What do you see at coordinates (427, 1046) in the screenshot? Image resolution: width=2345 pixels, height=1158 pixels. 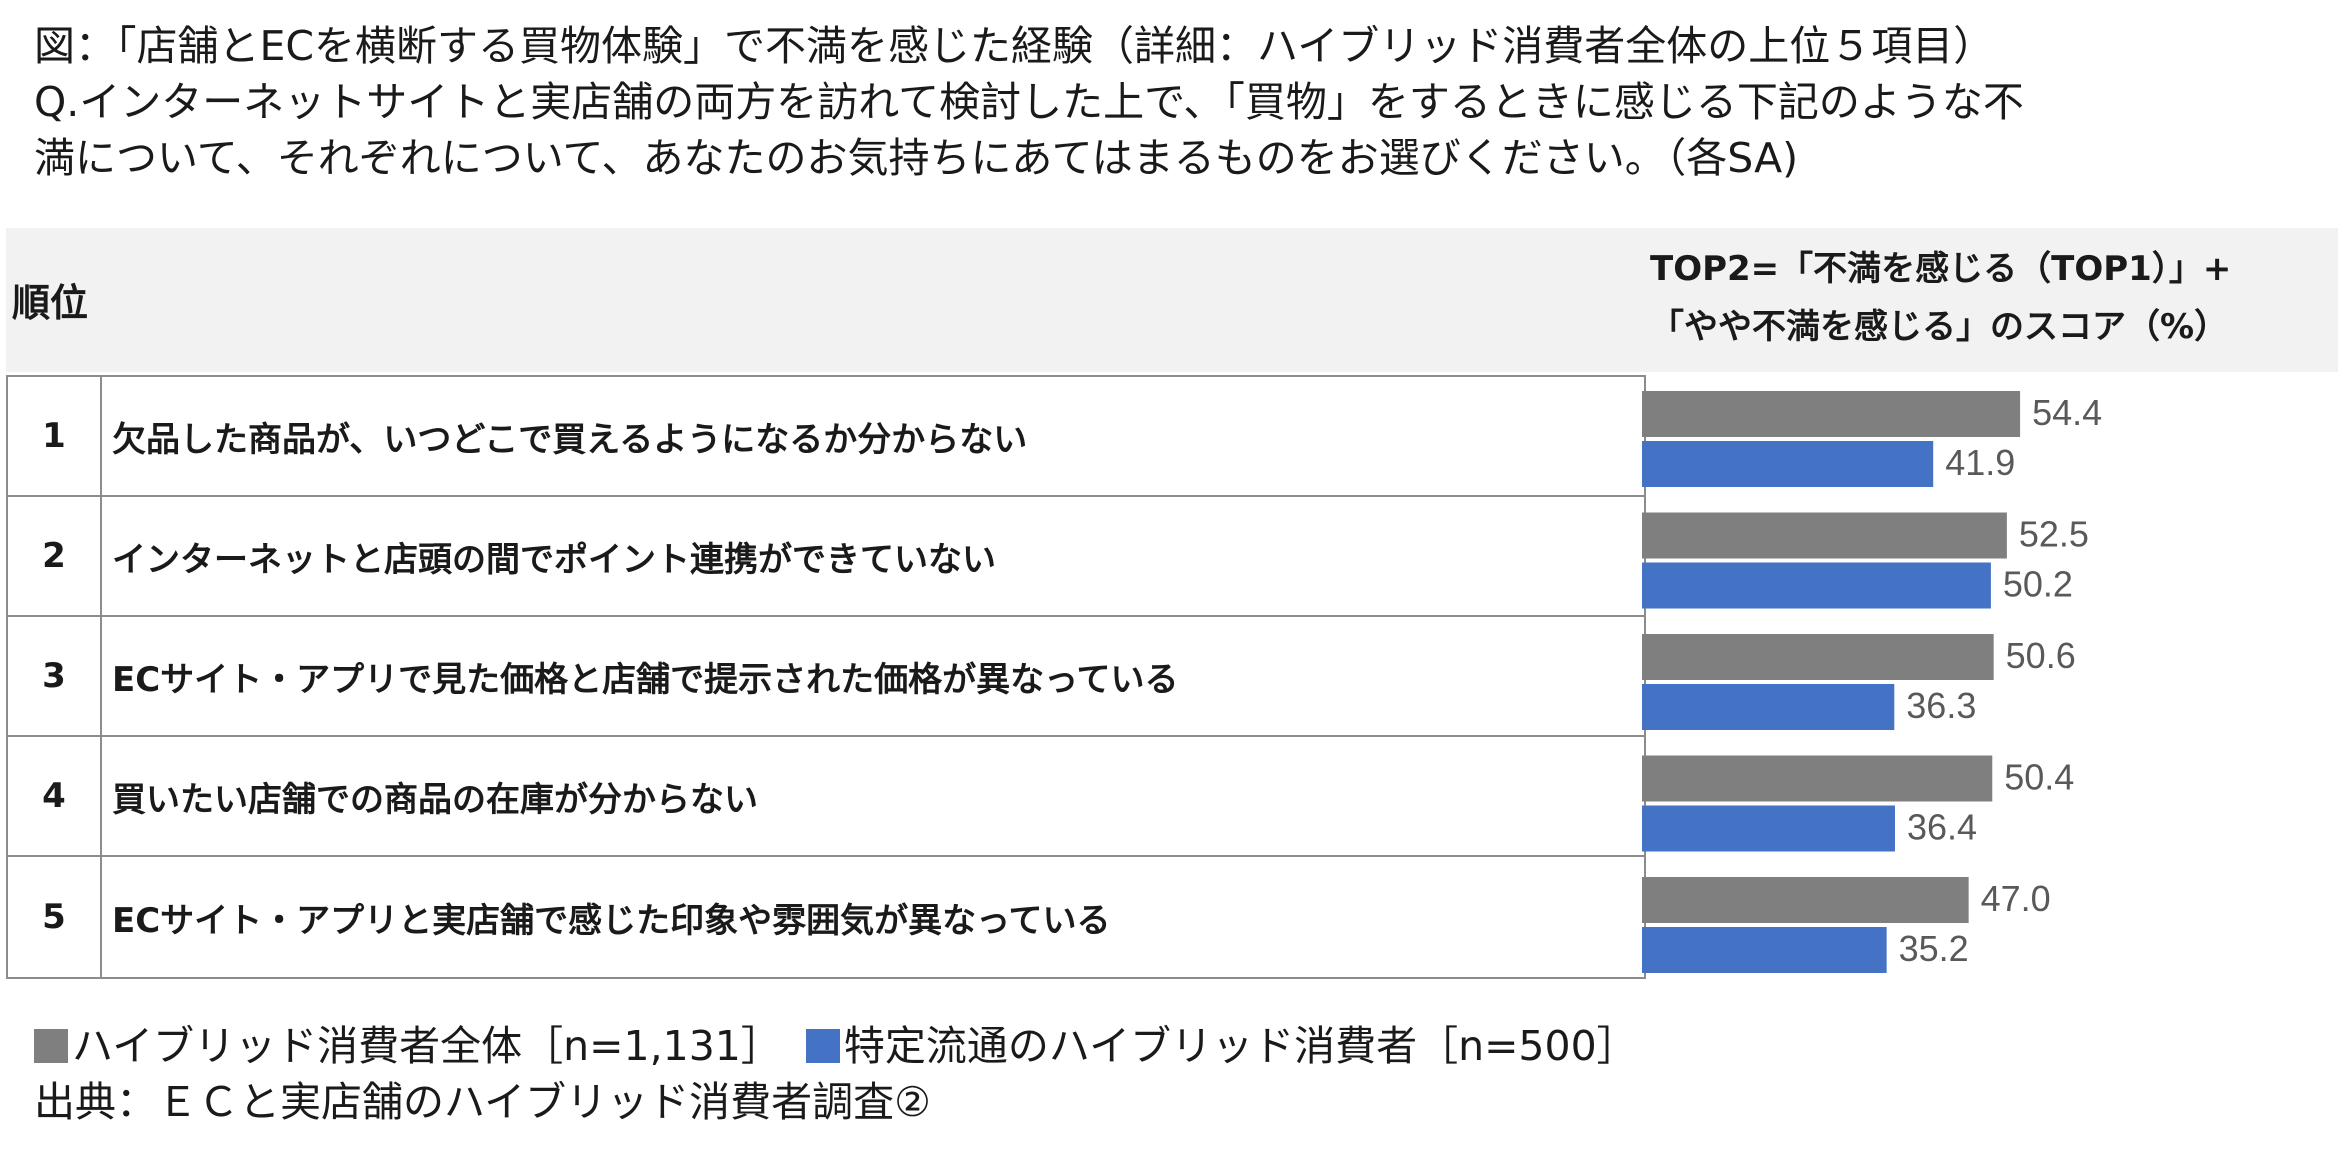 I see `legend-label-series1: ハイブリッド消費者全体［n=1,131］` at bounding box center [427, 1046].